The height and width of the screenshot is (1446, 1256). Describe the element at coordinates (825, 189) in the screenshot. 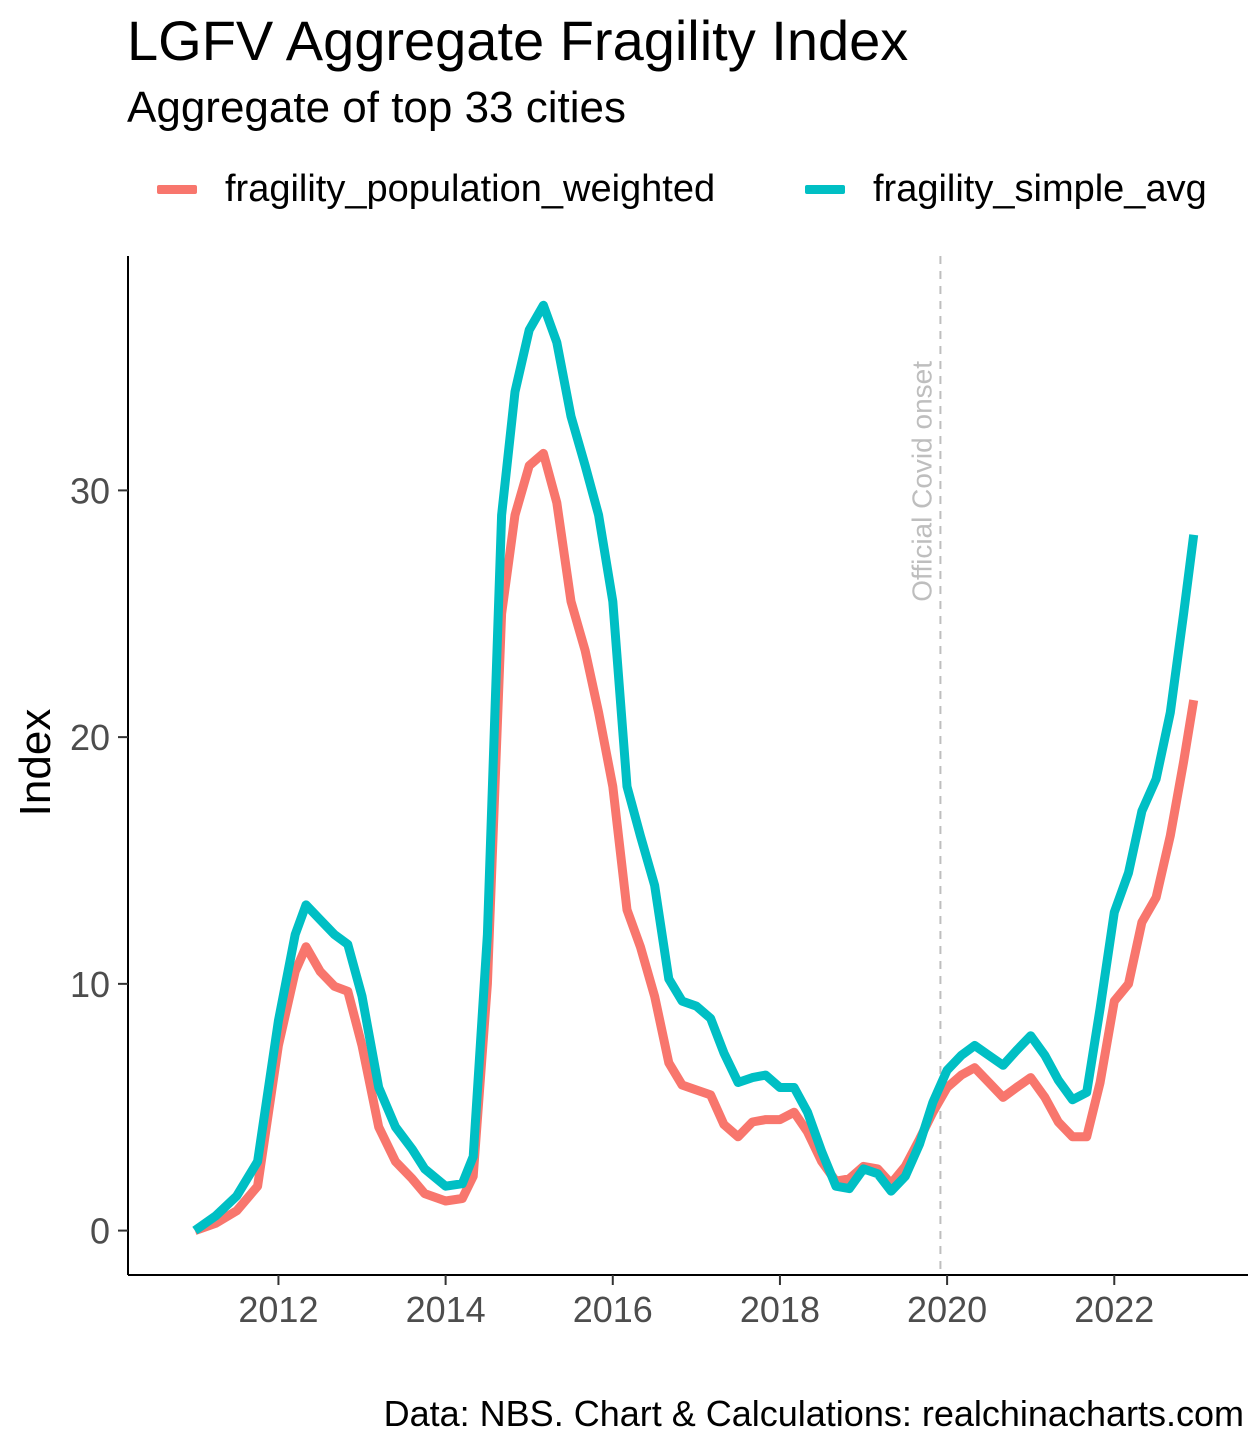

I see `legend-key-simple-avg` at that location.